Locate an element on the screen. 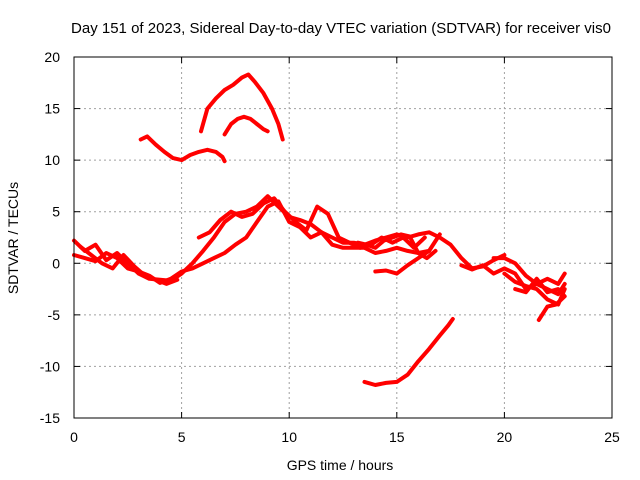  series-arc-f is located at coordinates (402, 262).